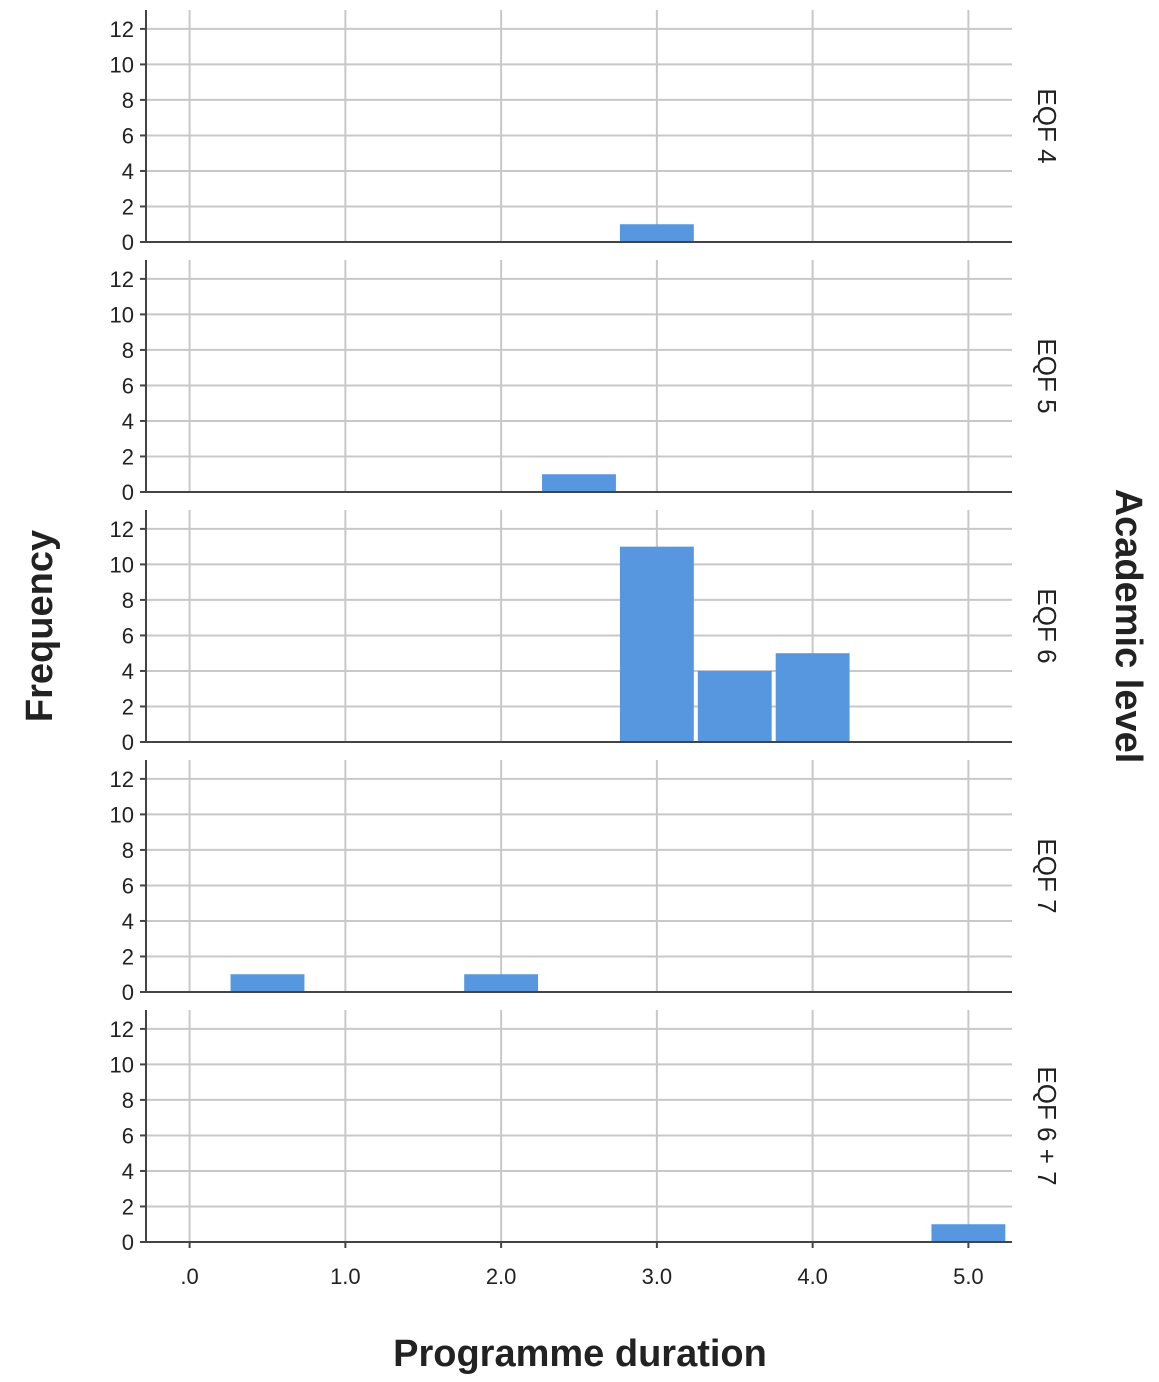  What do you see at coordinates (812, 1276) in the screenshot?
I see `x-tick-label: 4.0` at bounding box center [812, 1276].